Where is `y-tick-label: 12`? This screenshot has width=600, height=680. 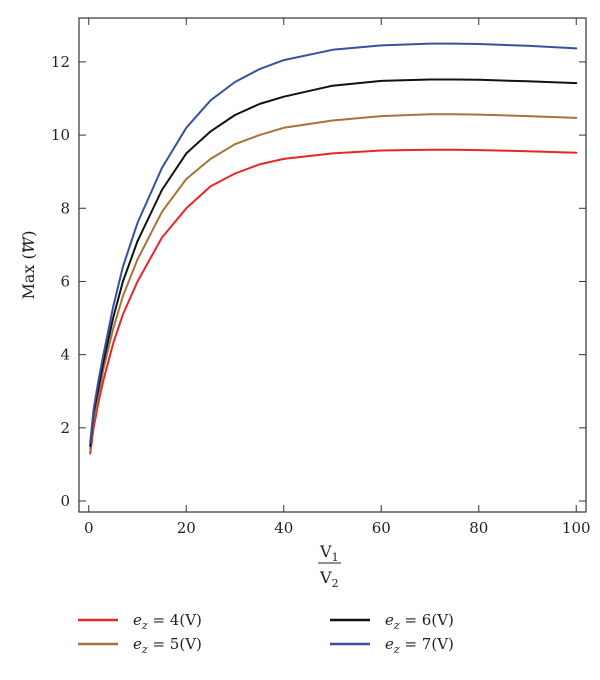 y-tick-label: 12 is located at coordinates (60, 62).